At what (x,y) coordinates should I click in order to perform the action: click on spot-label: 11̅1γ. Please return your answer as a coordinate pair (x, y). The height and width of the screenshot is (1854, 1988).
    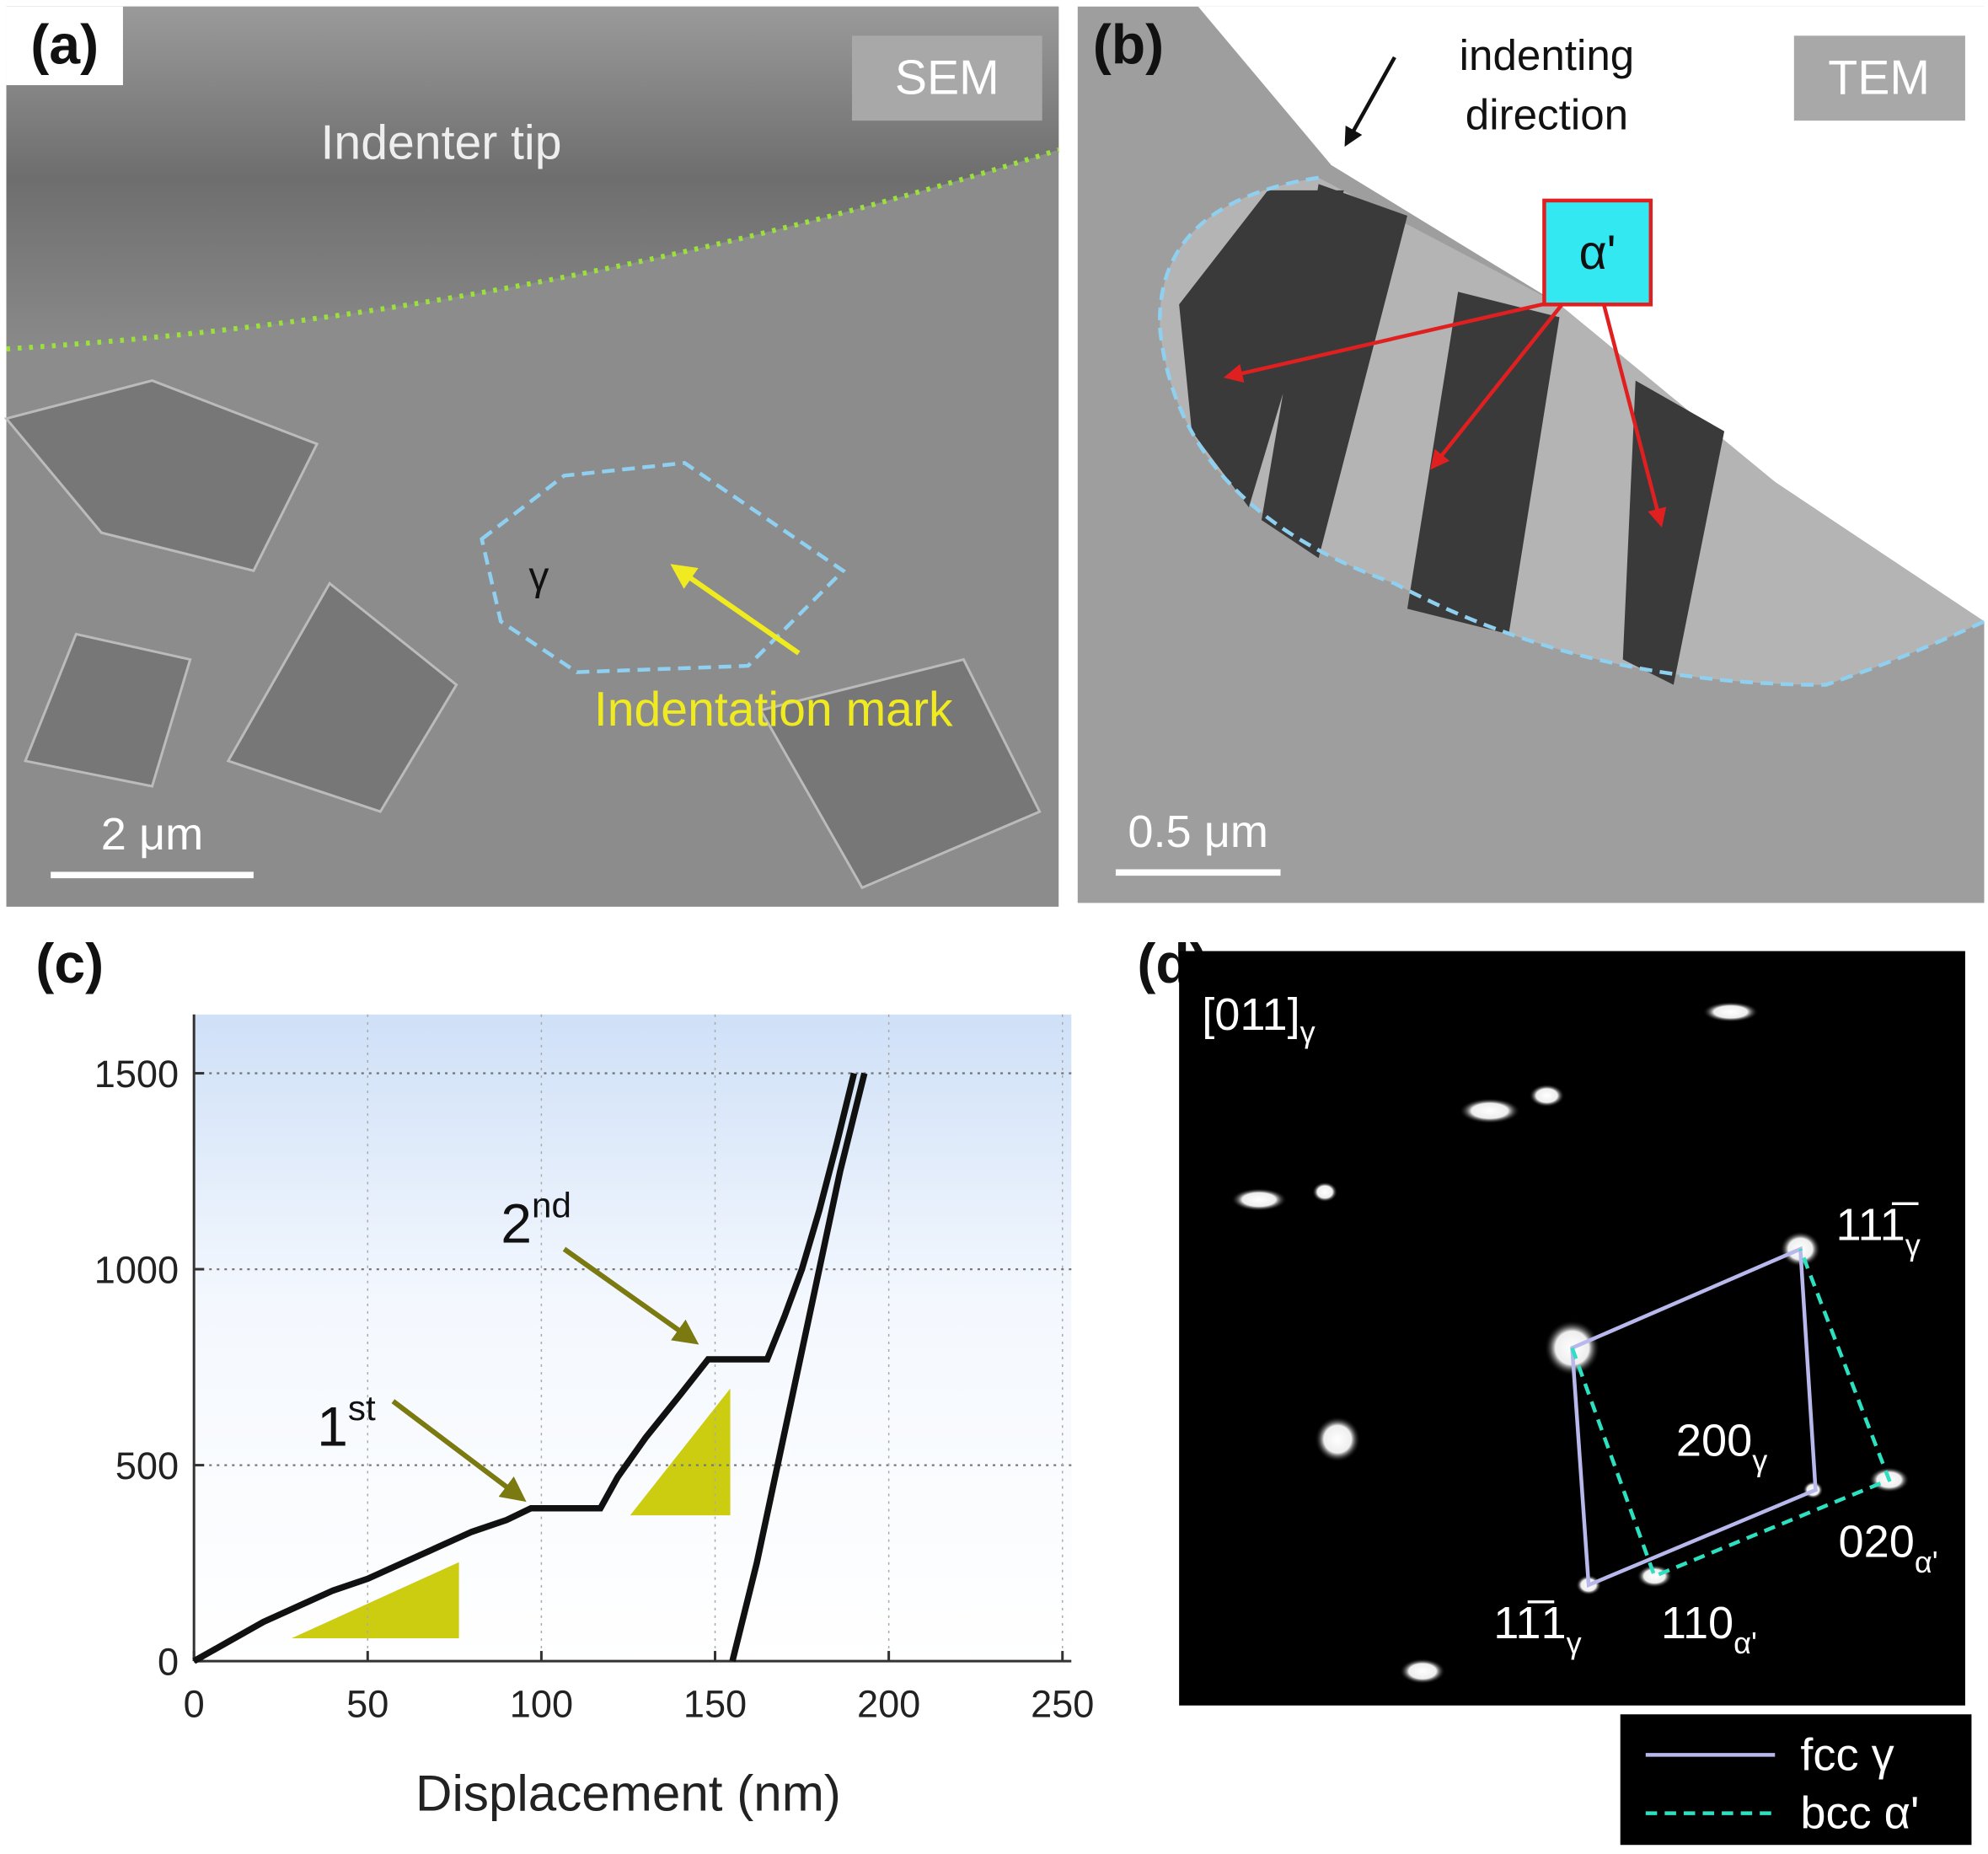
    Looking at the image, I should click on (1537, 1629).